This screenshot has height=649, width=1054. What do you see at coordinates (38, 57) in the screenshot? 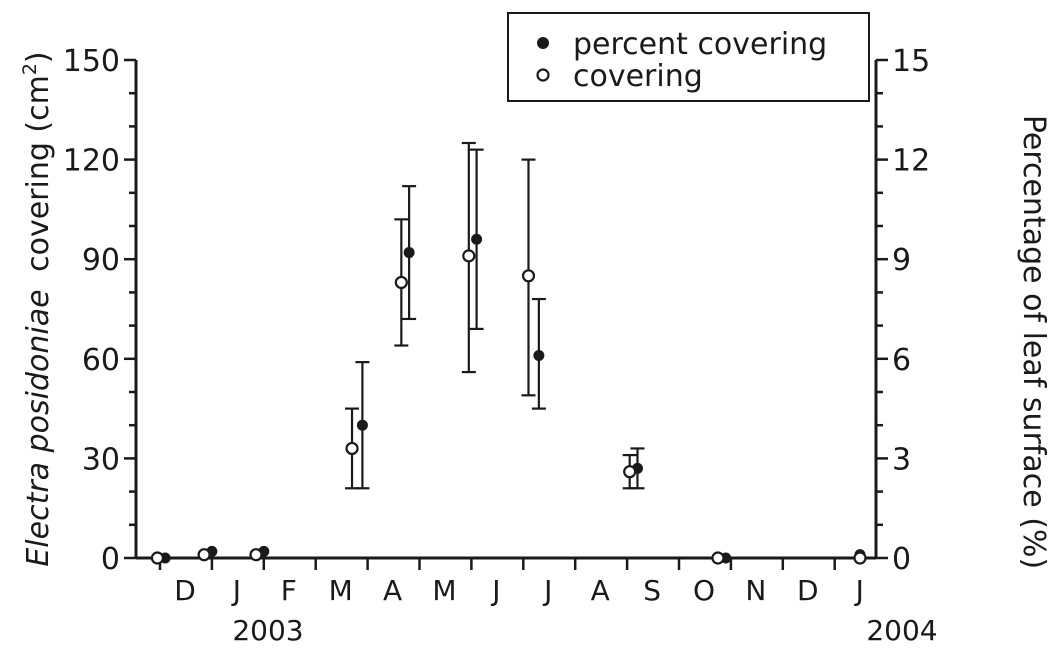
I see `left-y-axis-title-close: )` at bounding box center [38, 57].